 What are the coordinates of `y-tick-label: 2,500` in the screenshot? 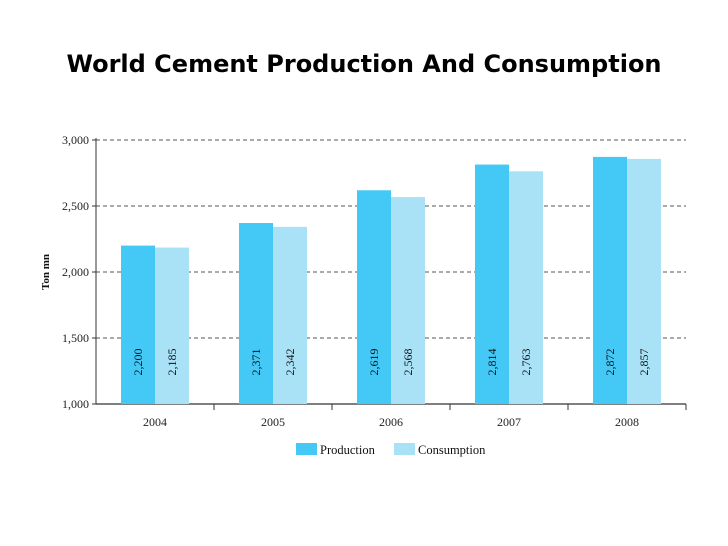 It's located at (75, 206).